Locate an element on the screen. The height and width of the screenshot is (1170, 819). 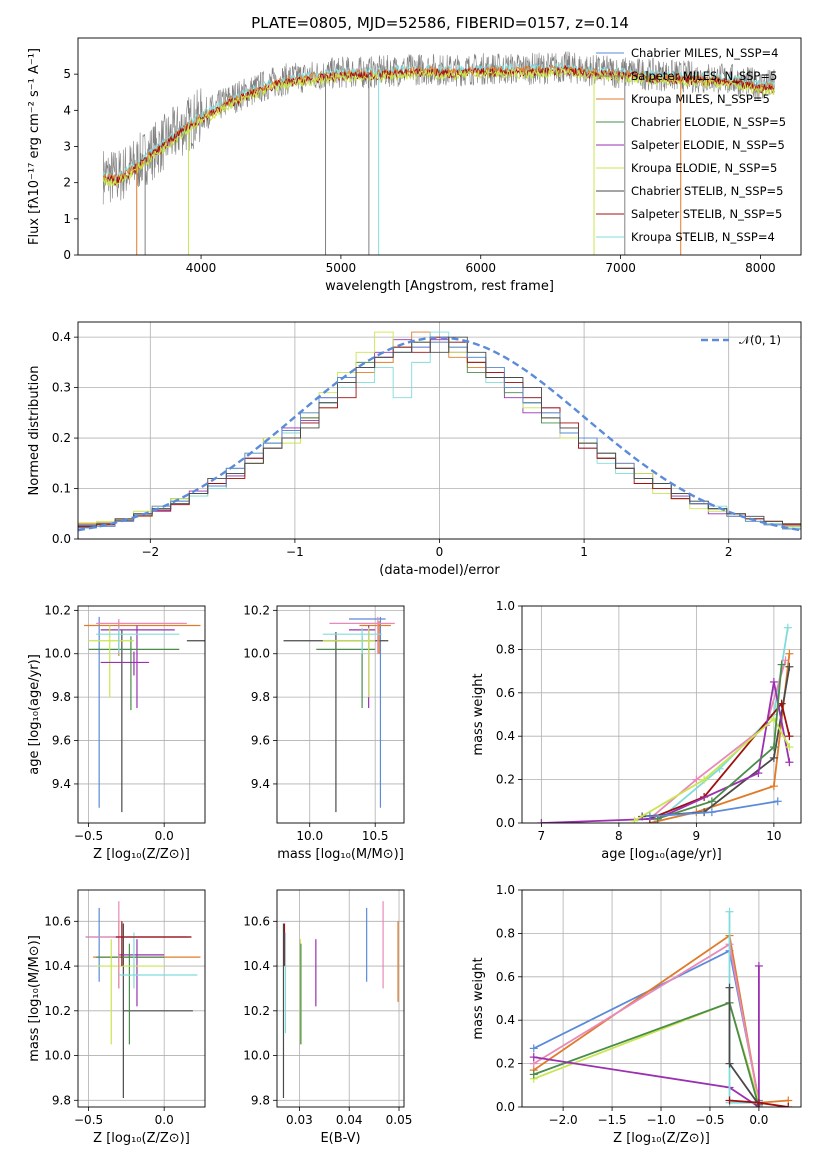
x-tick-label: 0.04 is located at coordinates (349, 1120).